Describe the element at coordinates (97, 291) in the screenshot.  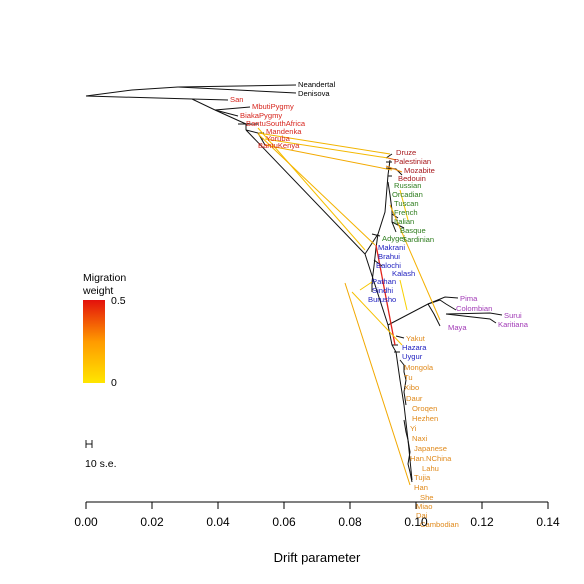
I see `legend-title-line2: weight` at that location.